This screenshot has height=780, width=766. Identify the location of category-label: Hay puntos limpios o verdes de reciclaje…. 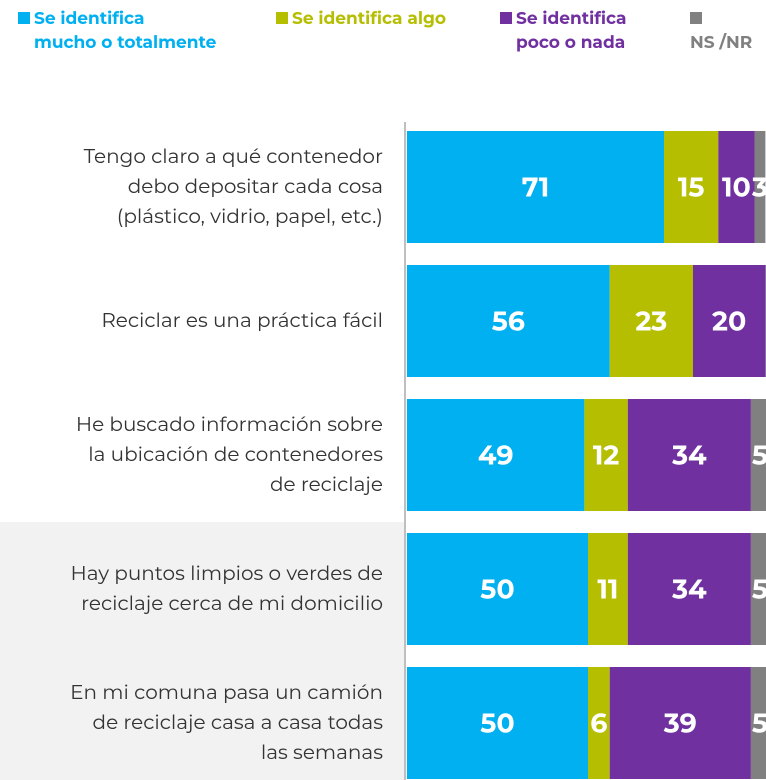
(226, 589).